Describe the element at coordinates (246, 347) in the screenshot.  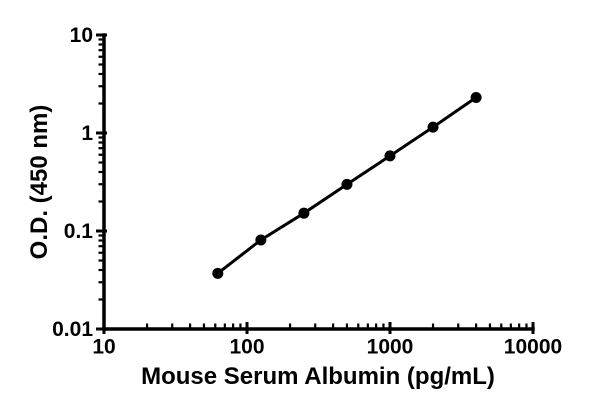
I see `x-tick-label: 100` at that location.